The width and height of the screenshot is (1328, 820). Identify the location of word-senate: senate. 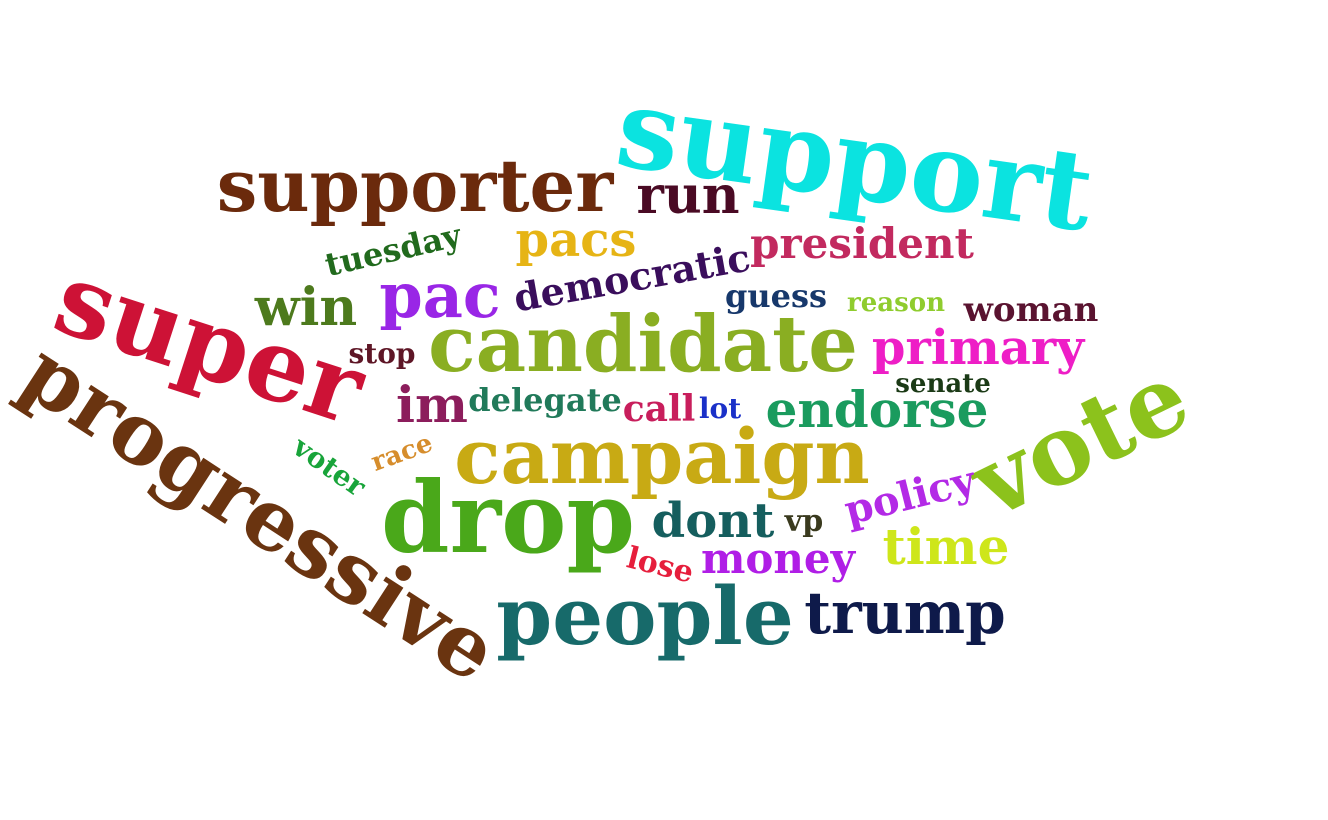
(943, 384).